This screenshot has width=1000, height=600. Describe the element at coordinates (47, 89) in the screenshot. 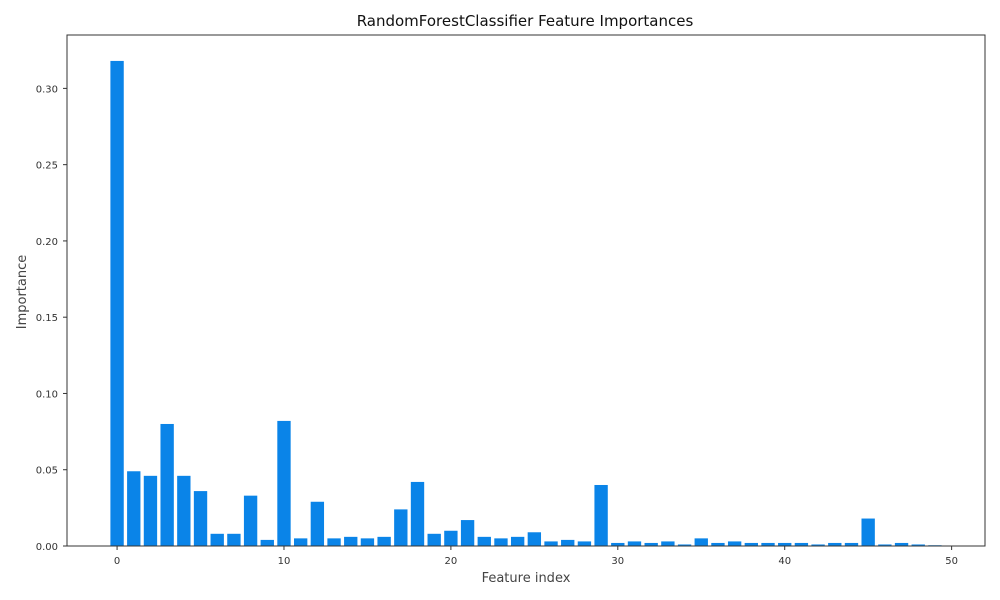

I see `y-tick-label: 0.30` at that location.